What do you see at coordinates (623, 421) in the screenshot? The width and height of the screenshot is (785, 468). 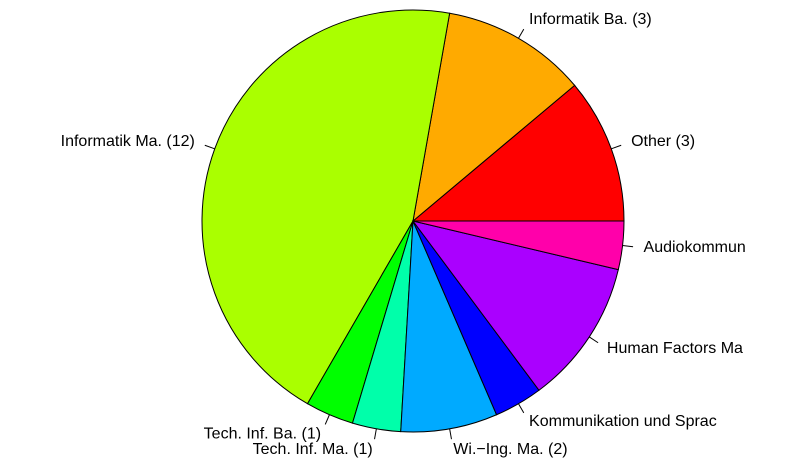 I see `slice-label: Kommunikation und Sprac` at bounding box center [623, 421].